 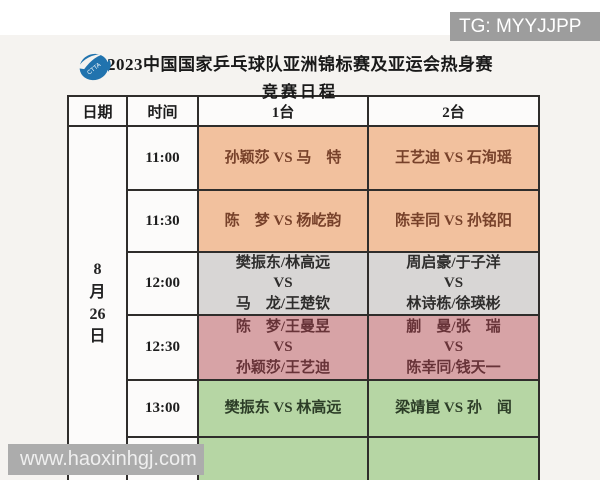 What do you see at coordinates (162, 408) in the screenshot?
I see `time-cell: 13:00` at bounding box center [162, 408].